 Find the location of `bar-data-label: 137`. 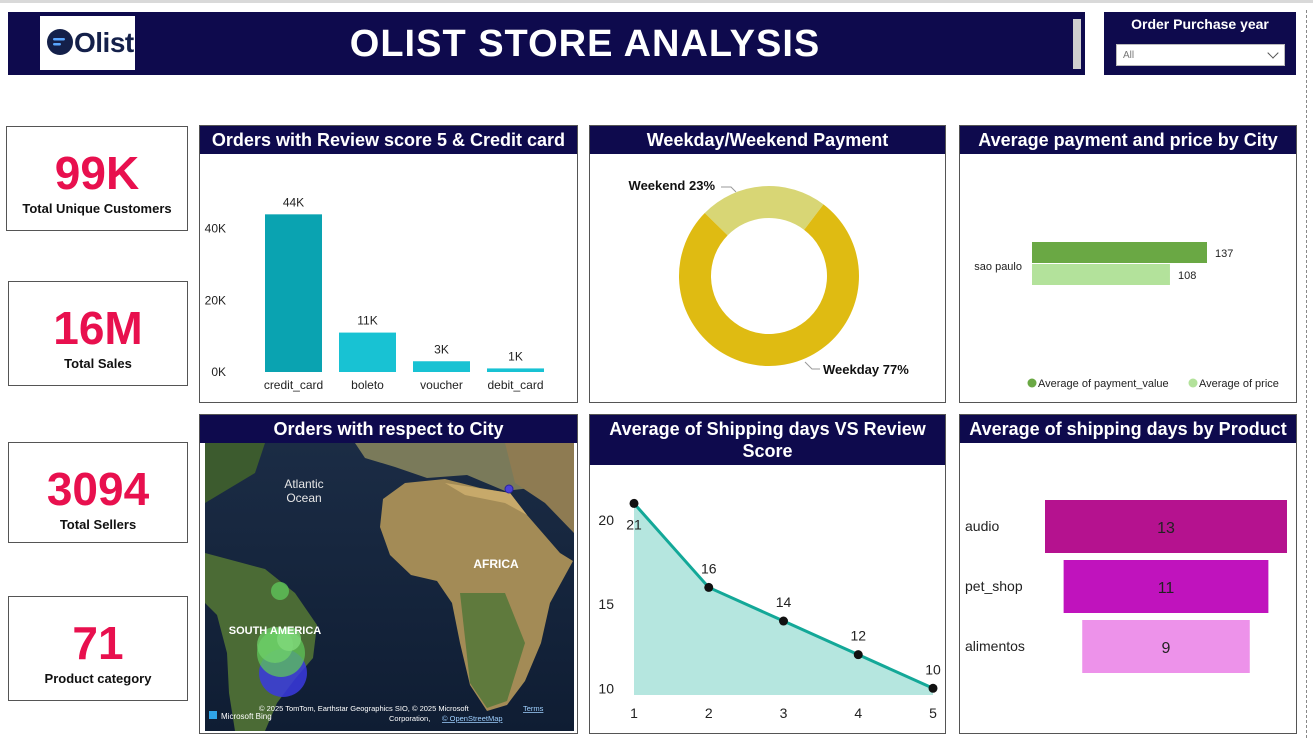

bar-data-label: 137 is located at coordinates (1224, 254).